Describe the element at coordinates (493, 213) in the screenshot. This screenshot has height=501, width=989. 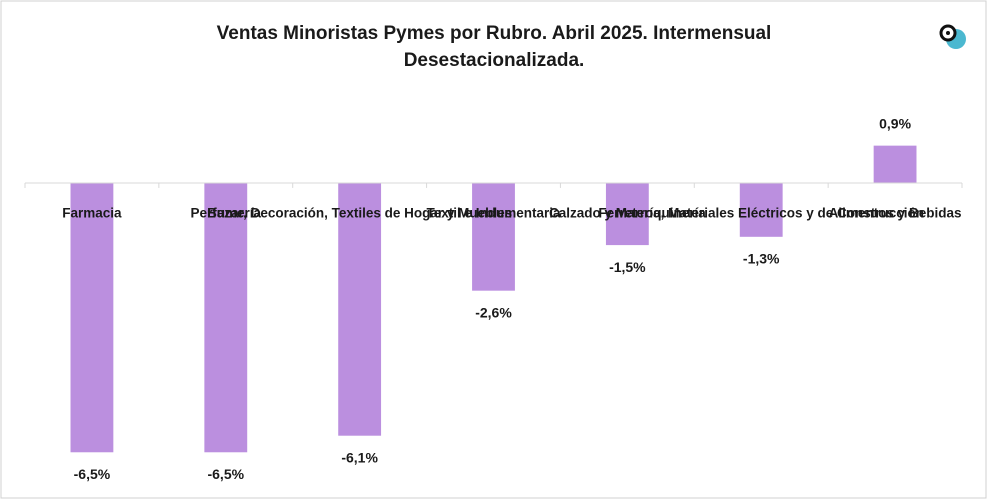
I see `x-tick-label: Textil e Indumentaria` at that location.